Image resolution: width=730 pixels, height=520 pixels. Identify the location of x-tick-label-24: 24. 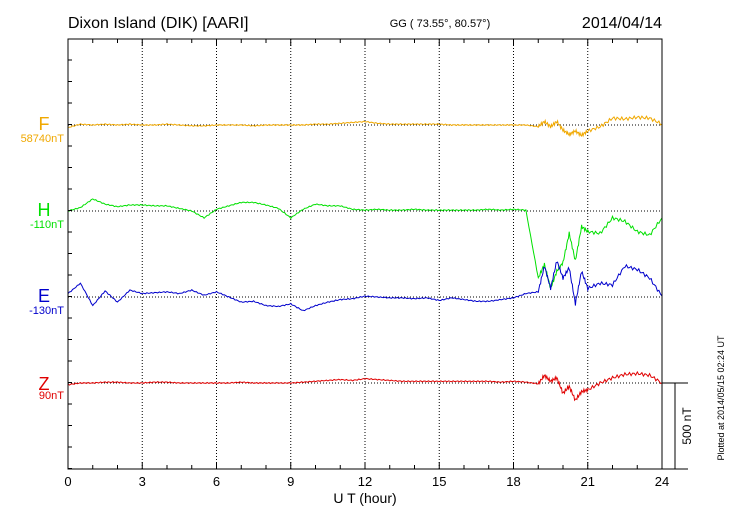
(662, 481).